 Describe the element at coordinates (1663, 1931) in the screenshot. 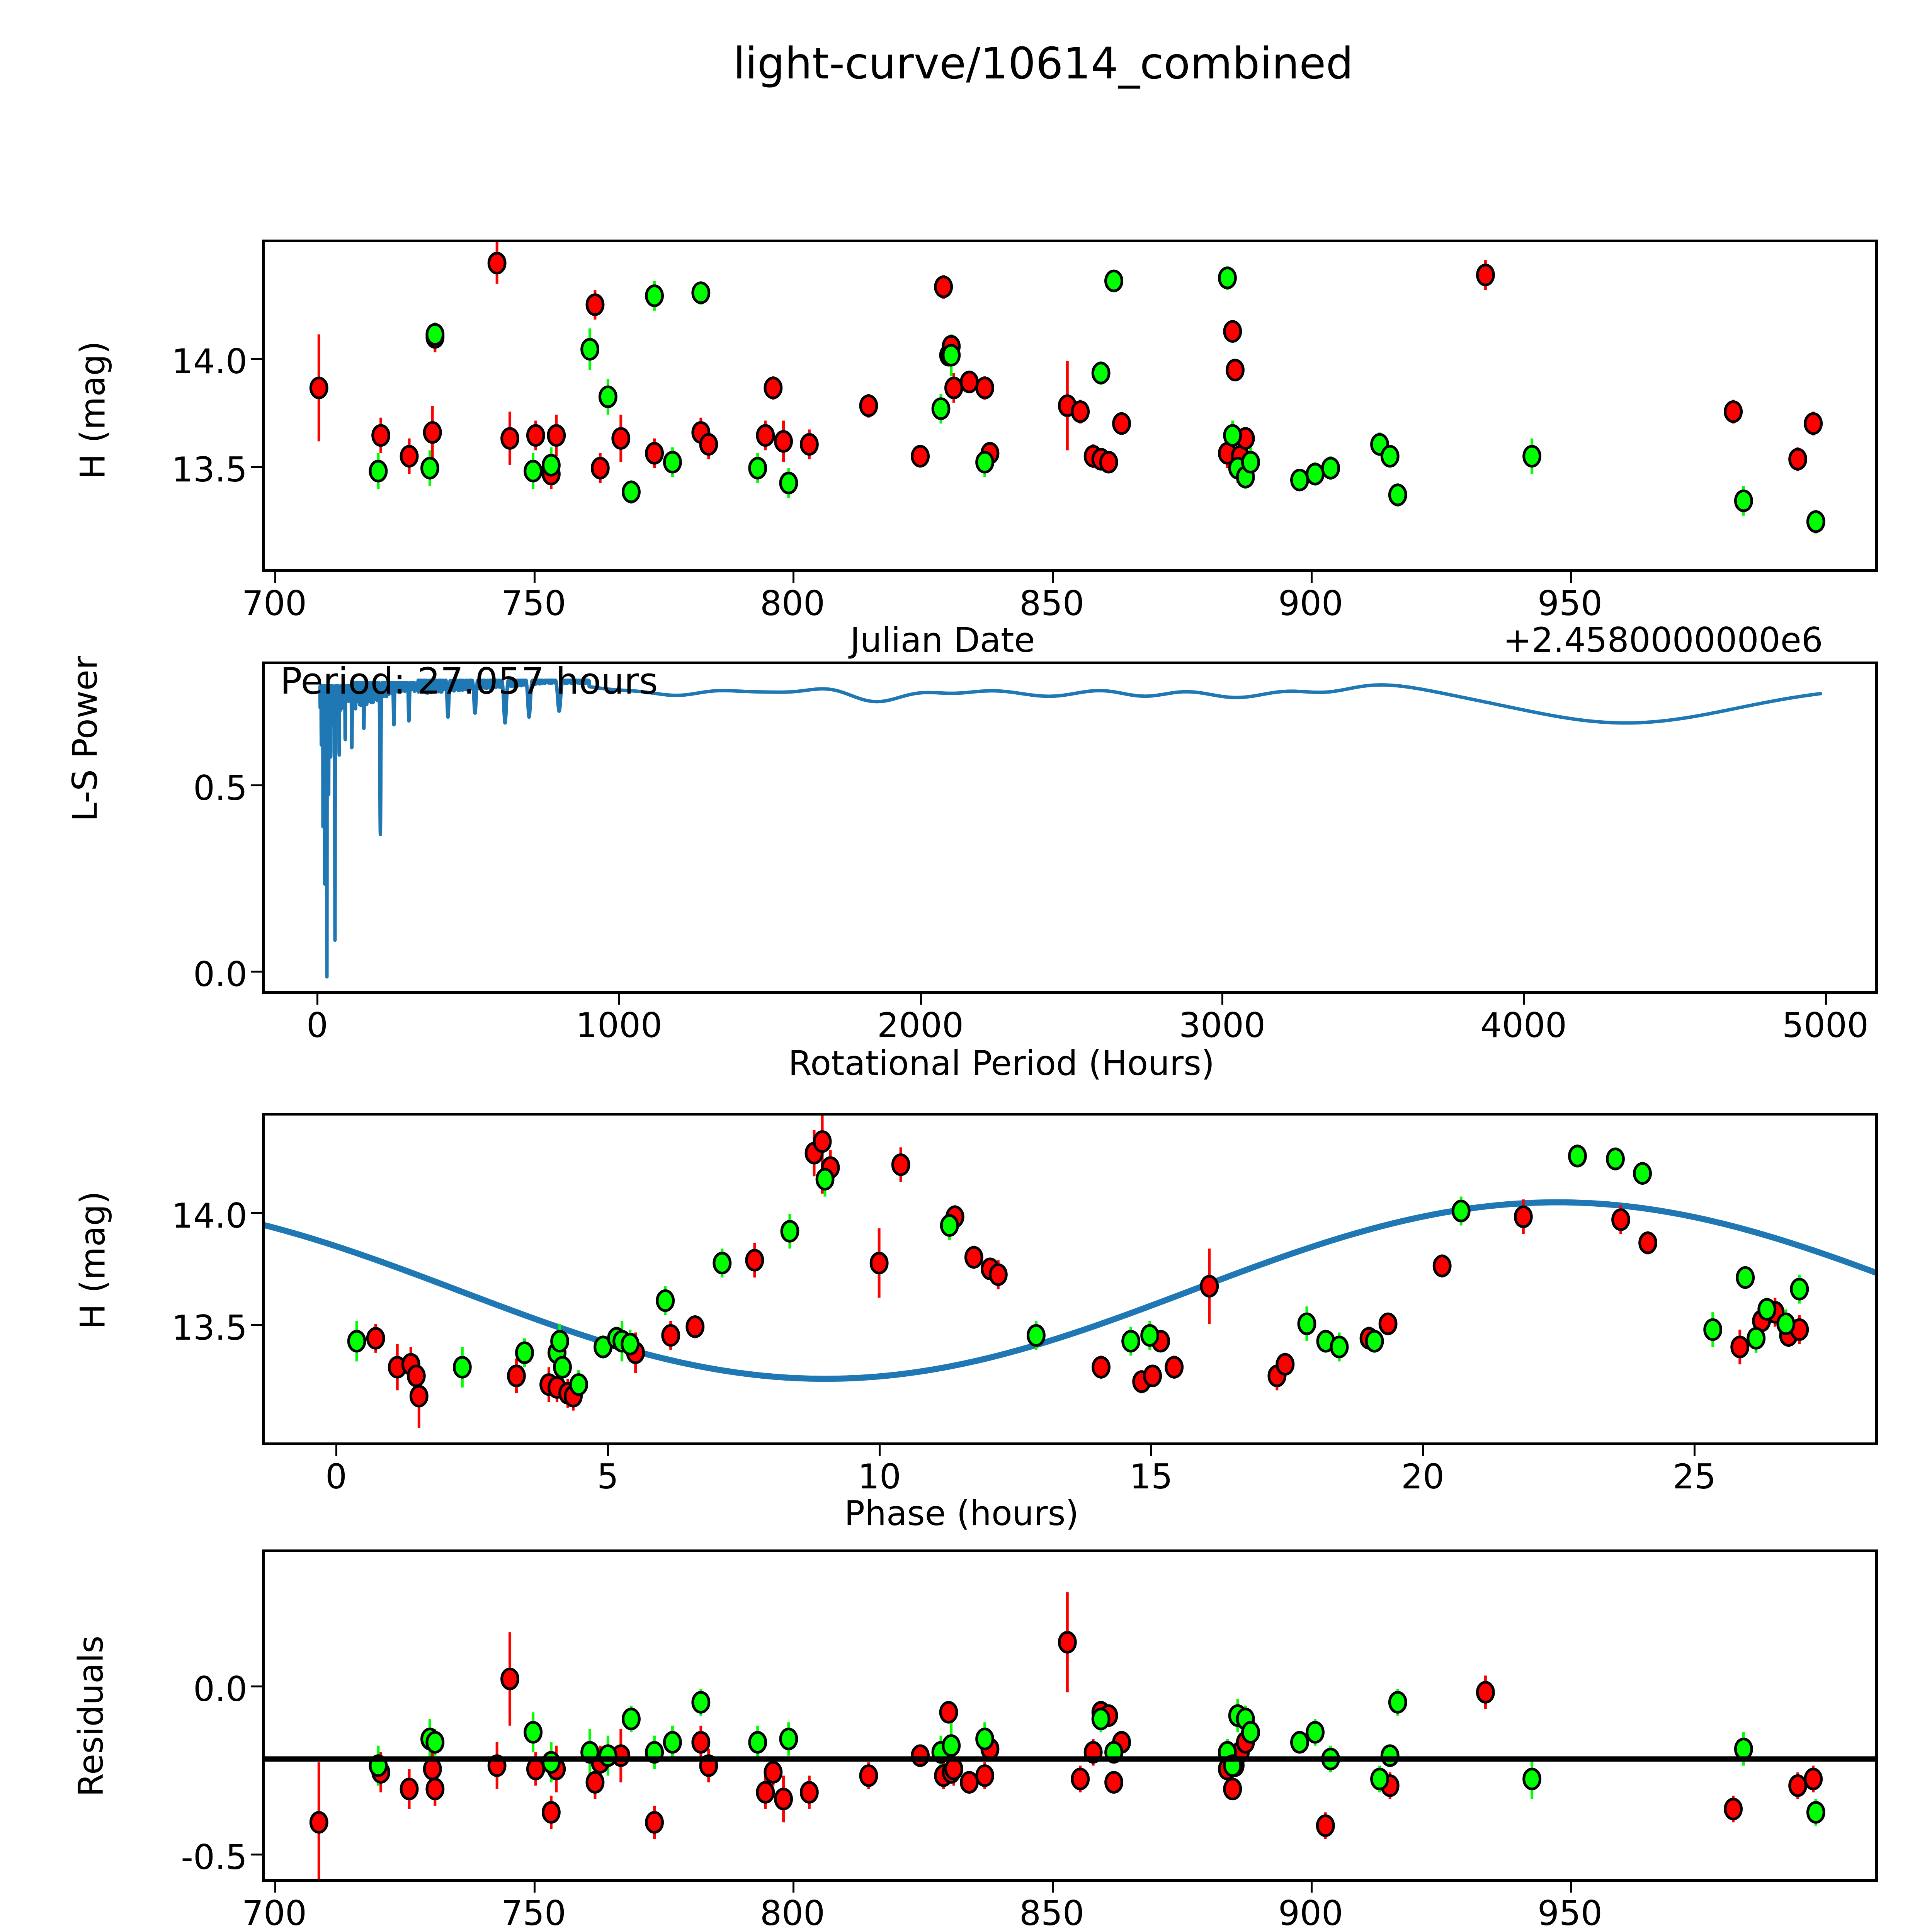

I see `residuals-x-offset: +2.4580000000e6` at that location.